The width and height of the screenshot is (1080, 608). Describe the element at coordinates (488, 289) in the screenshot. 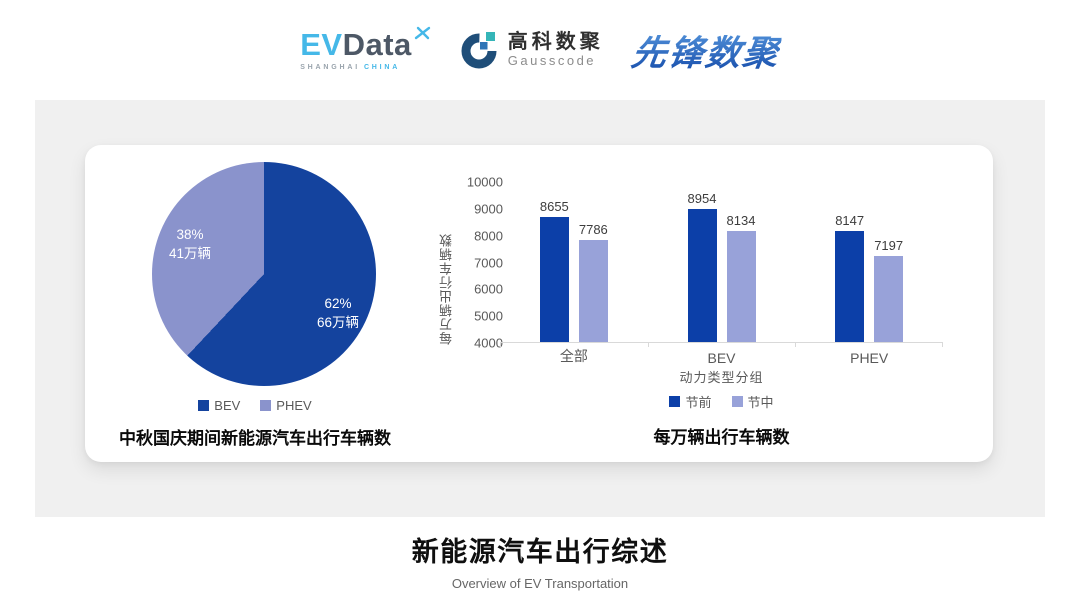

I see `y-axis-tick-label: 6000` at that location.